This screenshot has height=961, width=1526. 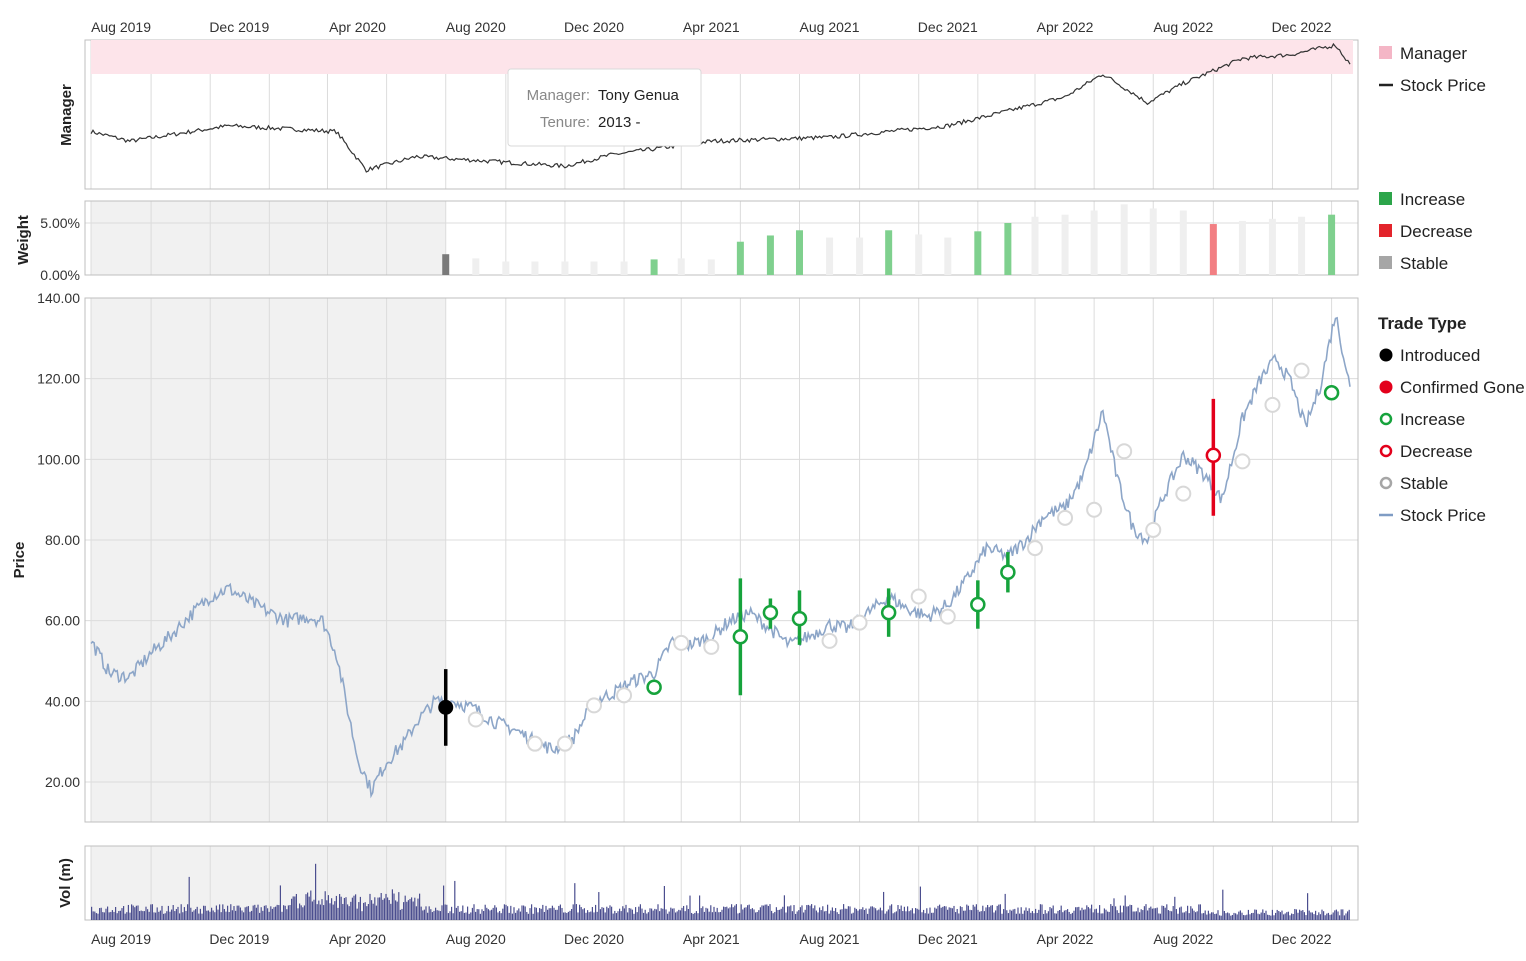 What do you see at coordinates (711, 27) in the screenshot?
I see `x-tick-label-top: Apr 2021` at bounding box center [711, 27].